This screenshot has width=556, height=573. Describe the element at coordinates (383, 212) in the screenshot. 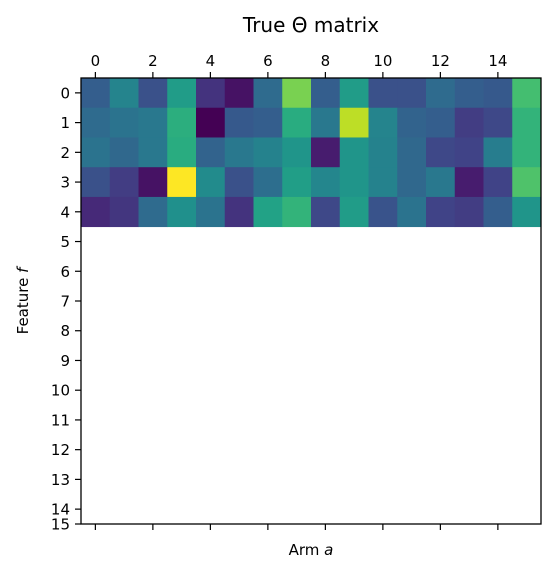

I see `heatmap-cell-f4-a10` at that location.